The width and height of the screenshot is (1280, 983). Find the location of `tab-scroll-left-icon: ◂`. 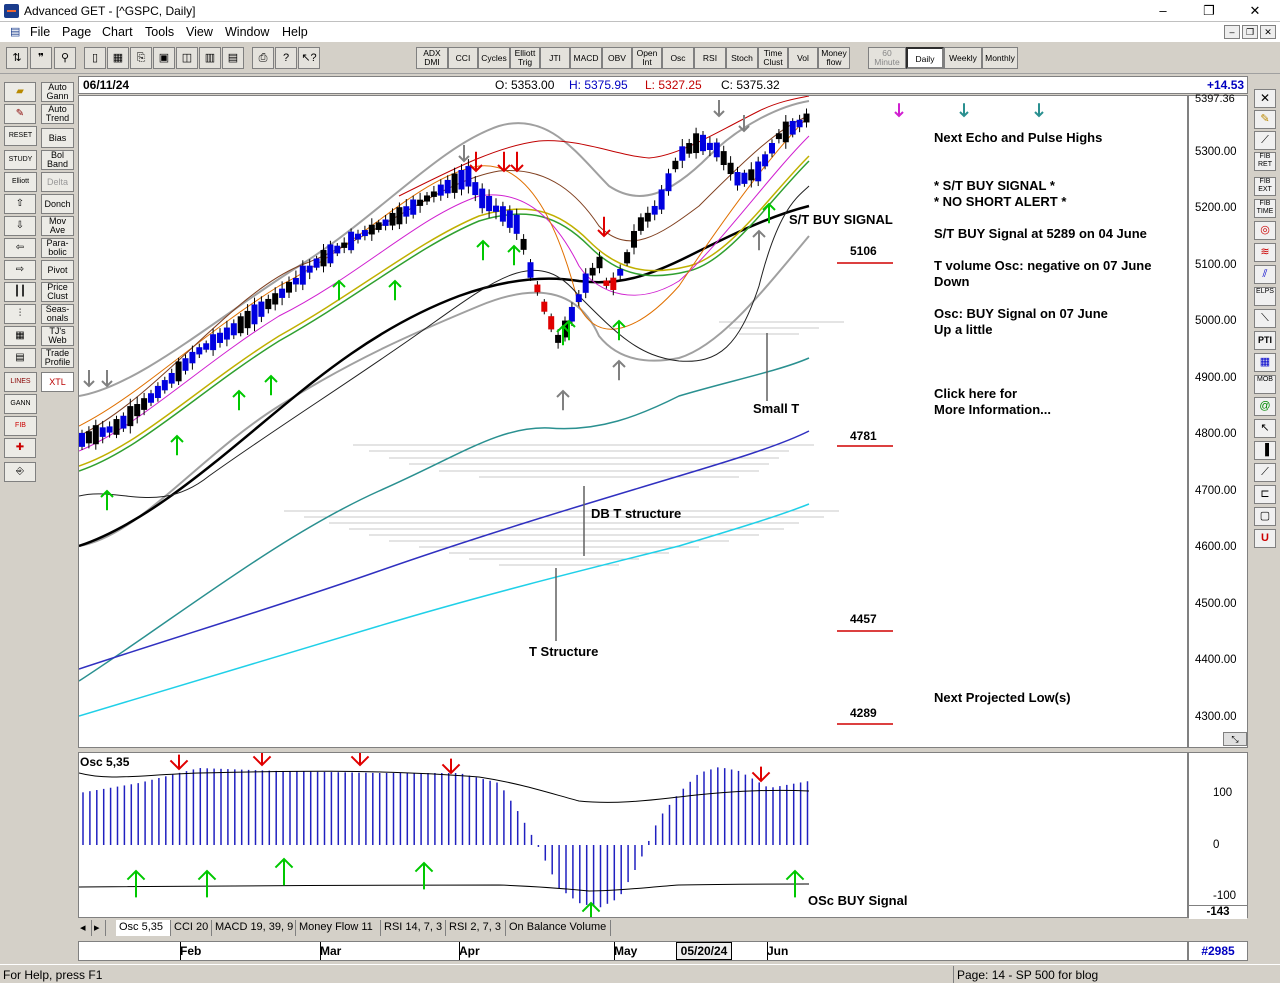

tab-scroll-left-icon: ◂ is located at coordinates (85, 928).